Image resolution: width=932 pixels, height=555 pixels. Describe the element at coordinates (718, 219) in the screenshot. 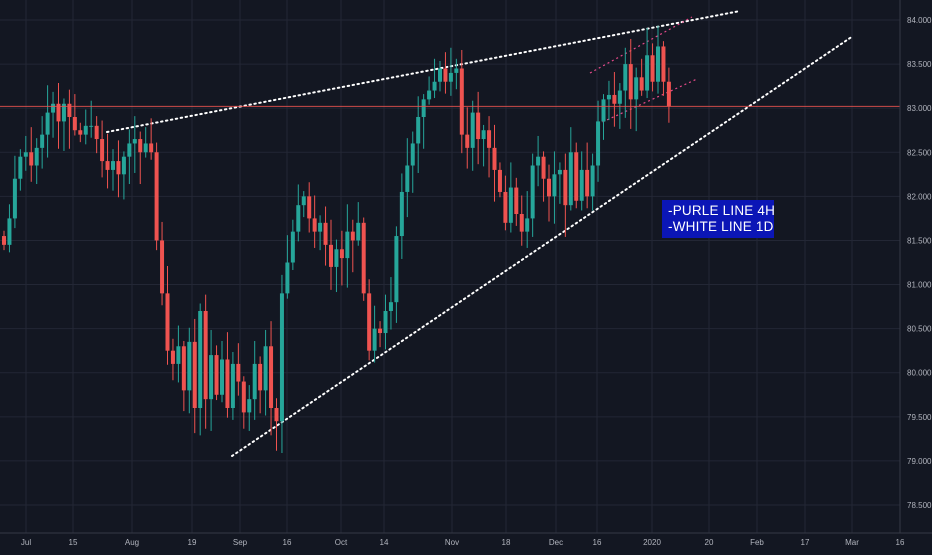

I see `annotation-label: -PURLE LINE 4H -WHITE LINE 1D` at that location.